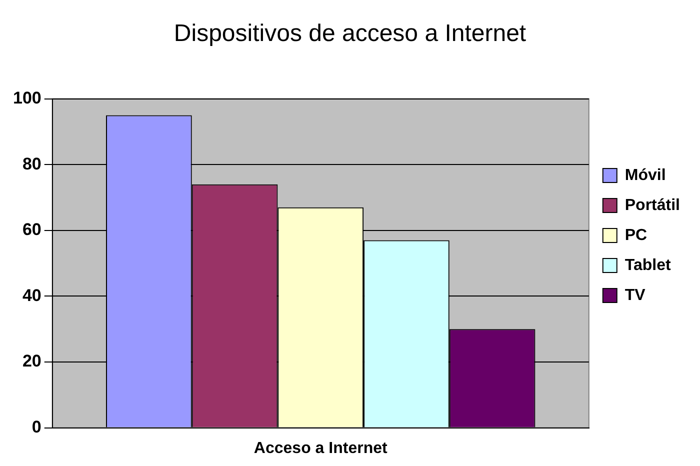 The width and height of the screenshot is (700, 466). I want to click on x-tick-label: Acceso a Internet, so click(321, 448).